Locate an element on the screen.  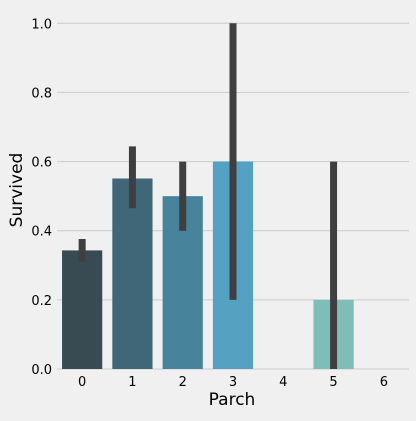
x-tick-label: 2 is located at coordinates (183, 382).